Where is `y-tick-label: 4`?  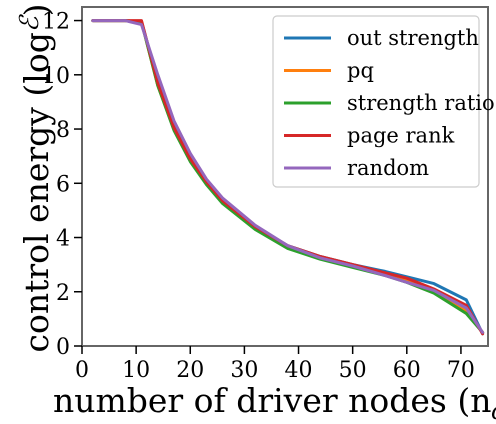
y-tick-label: 4 is located at coordinates (63, 239).